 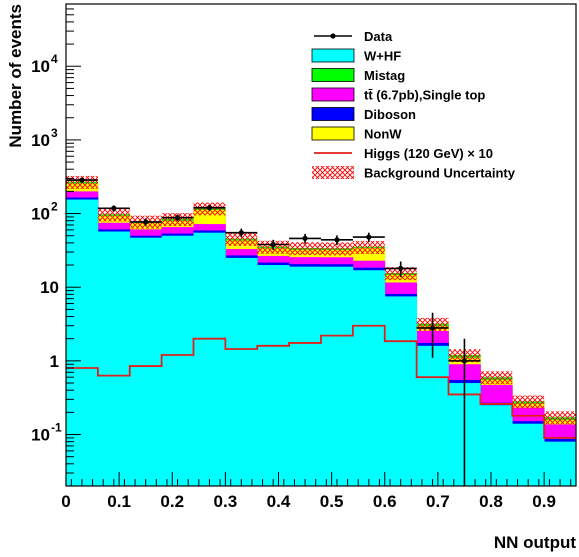 I want to click on legend-label: Background Uncertainty, so click(x=440, y=173).